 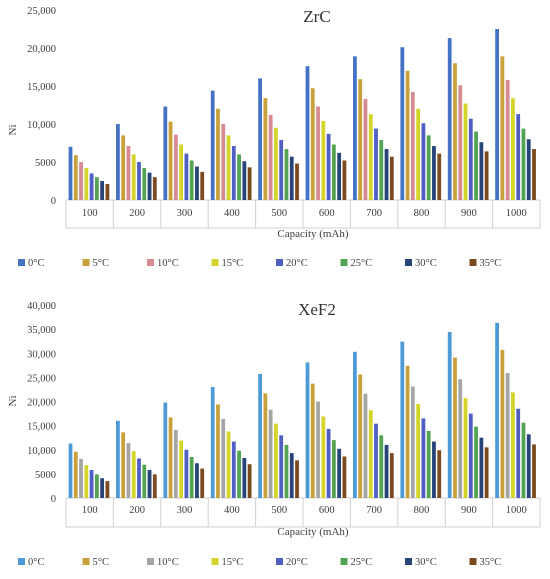 What do you see at coordinates (233, 263) in the screenshot?
I see `chart1-legend-label: 15°C` at bounding box center [233, 263].